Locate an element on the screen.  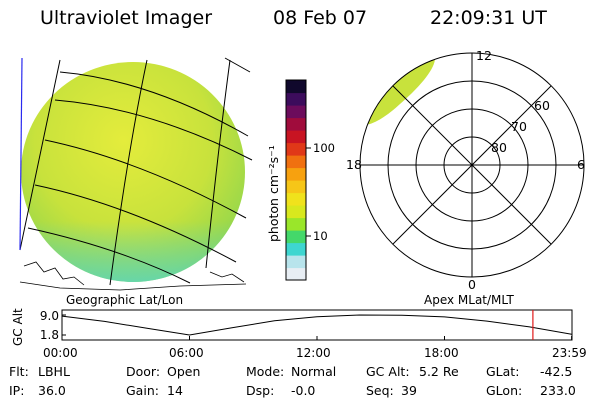
panel-frame-line is located at coordinates (133, 286).